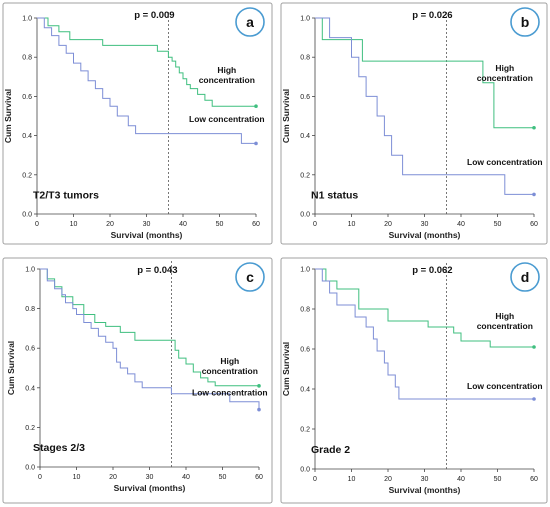  Describe the element at coordinates (330, 450) in the screenshot. I see `subgroup-label: Grade 2` at that location.